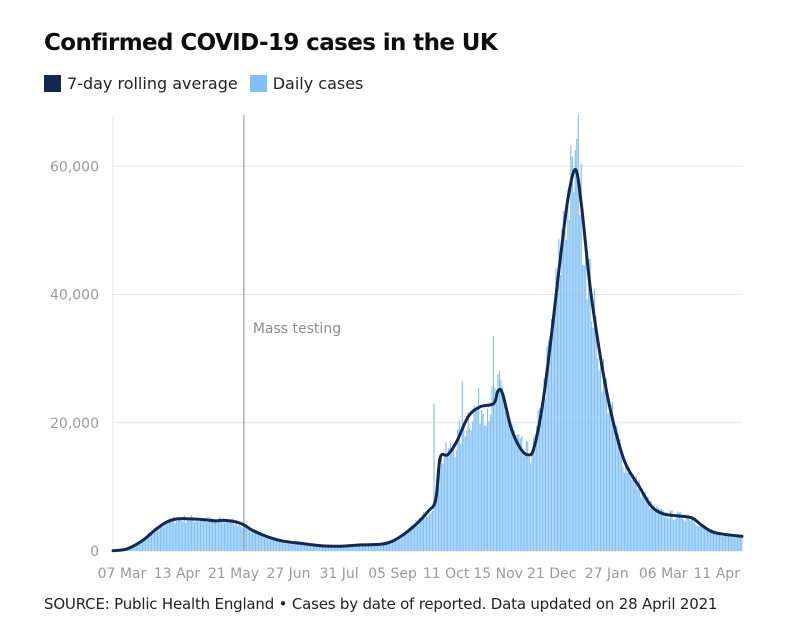 Image resolution: width=786 pixels, height=644 pixels. What do you see at coordinates (177, 574) in the screenshot?
I see `x-tick-label: 13 Apr` at bounding box center [177, 574].